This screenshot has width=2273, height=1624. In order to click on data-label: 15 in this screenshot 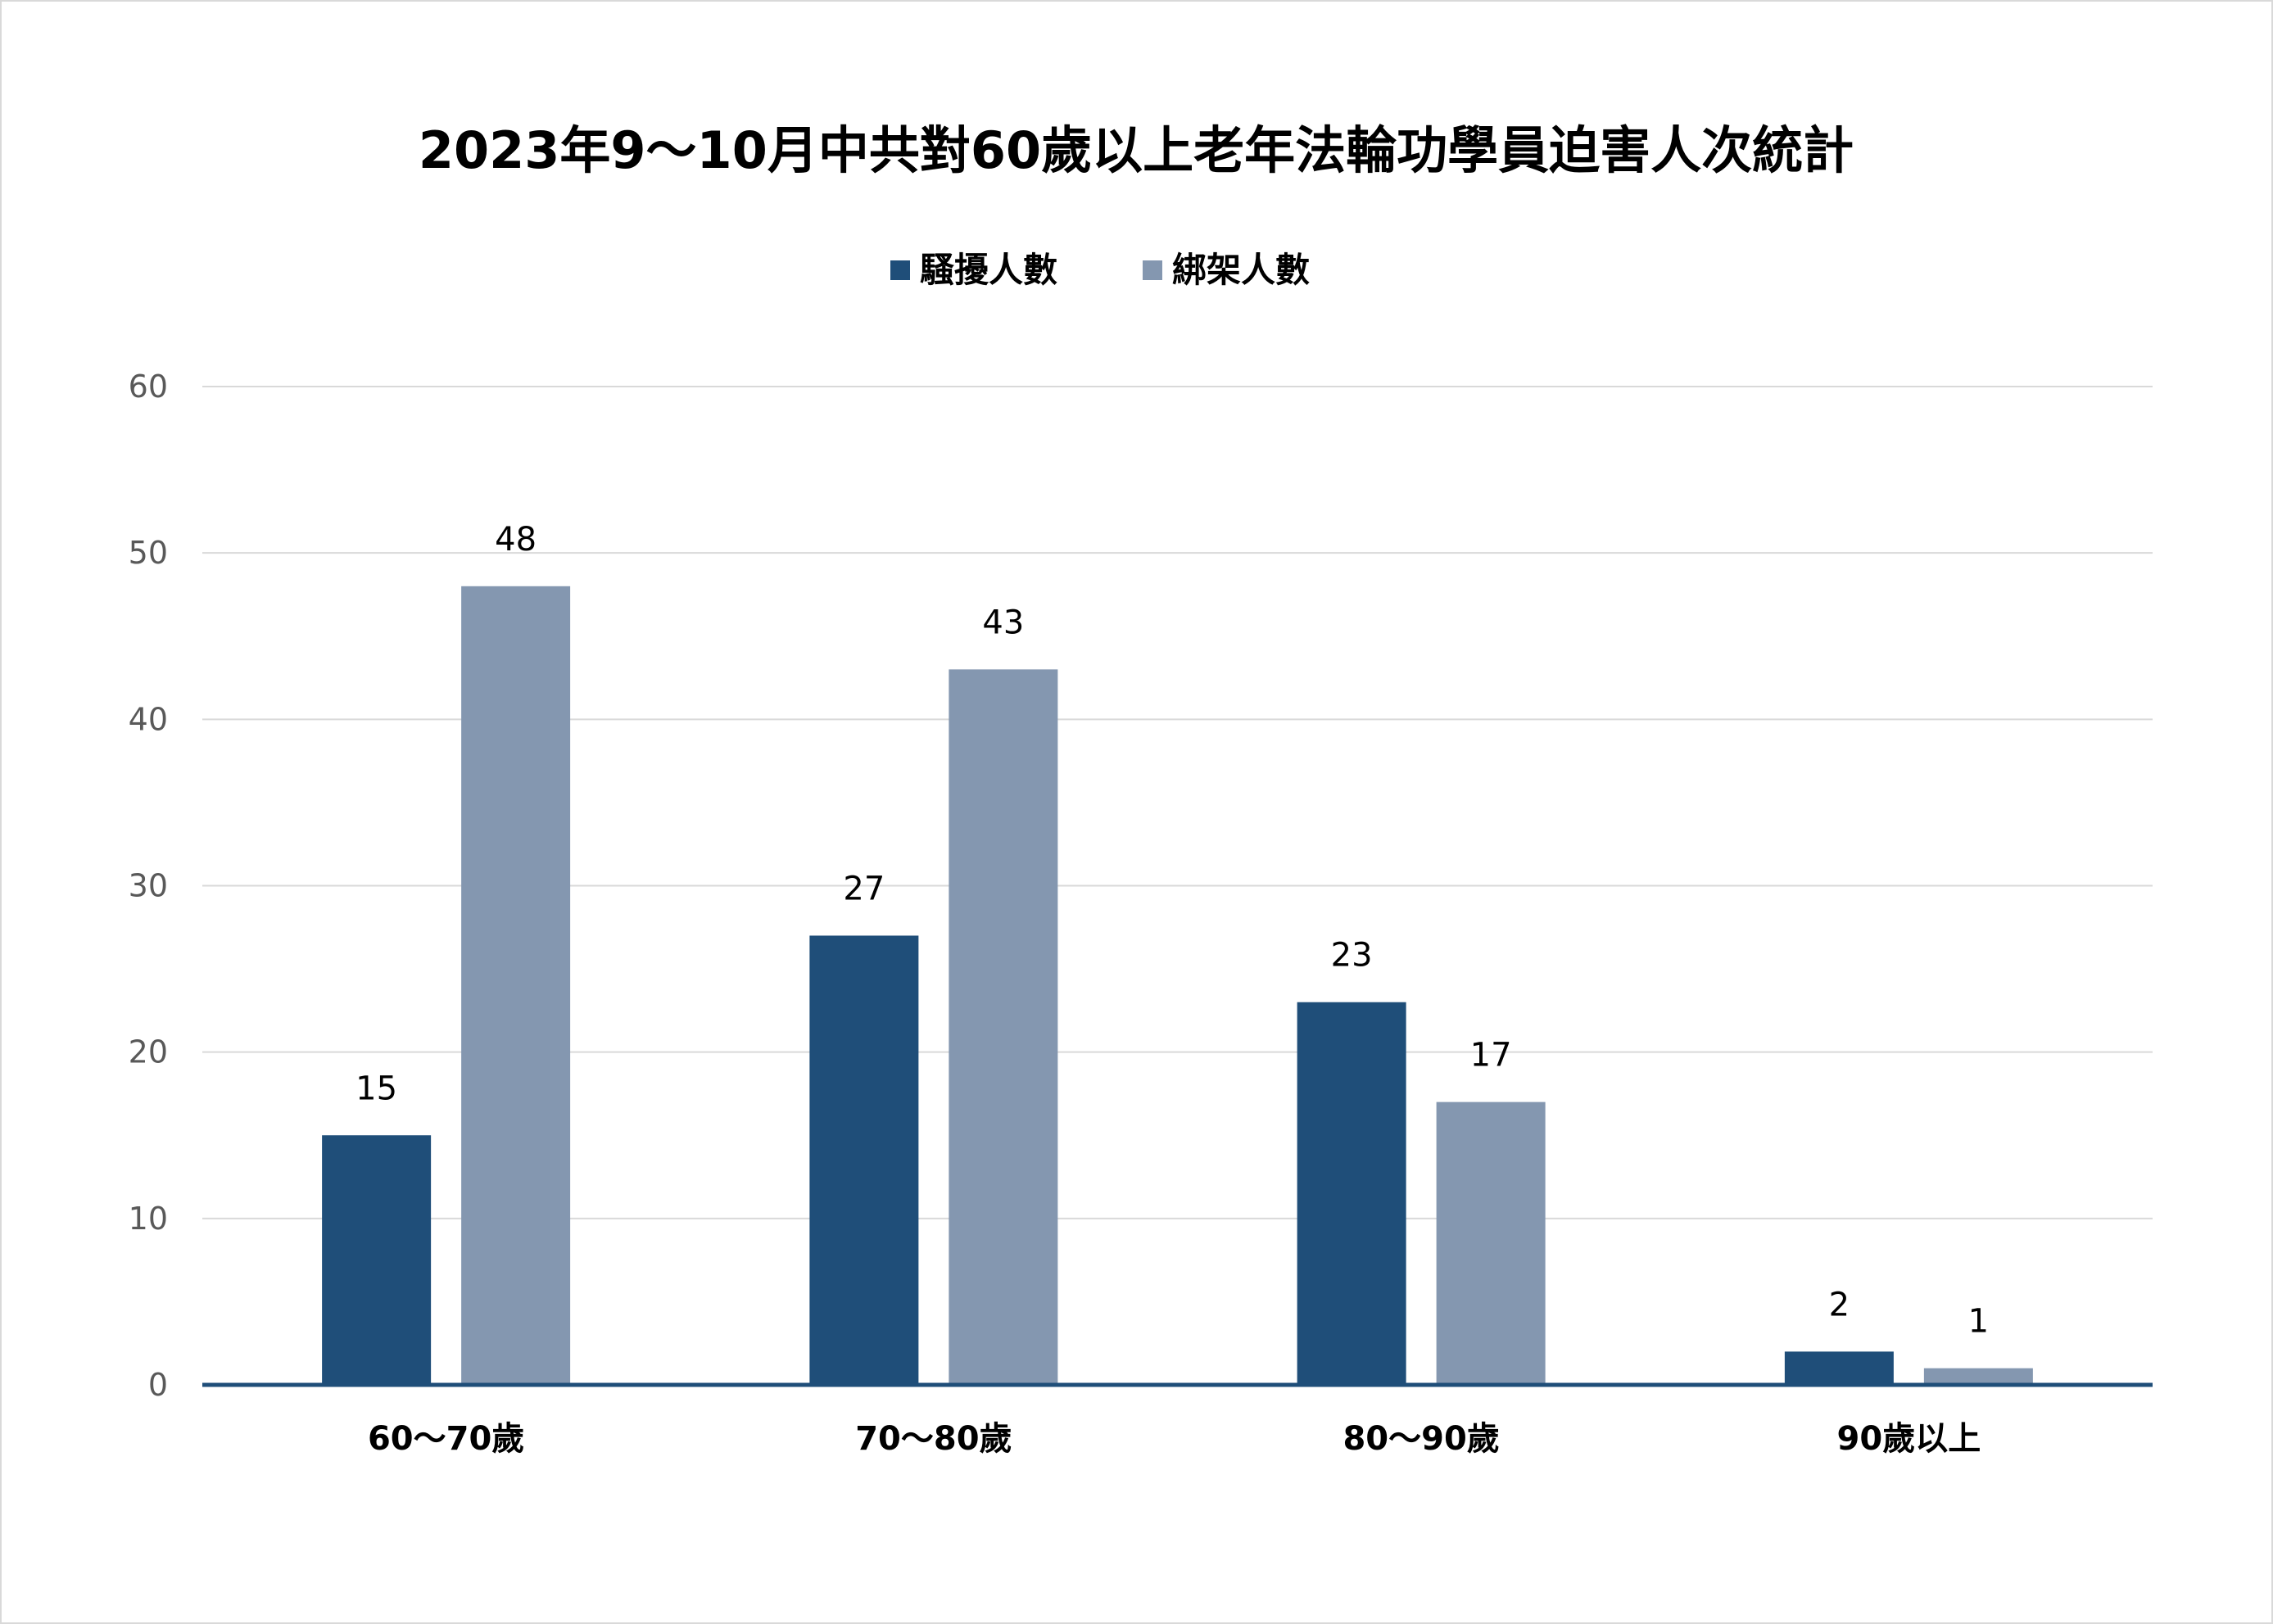, I will do `click(376, 1088)`.